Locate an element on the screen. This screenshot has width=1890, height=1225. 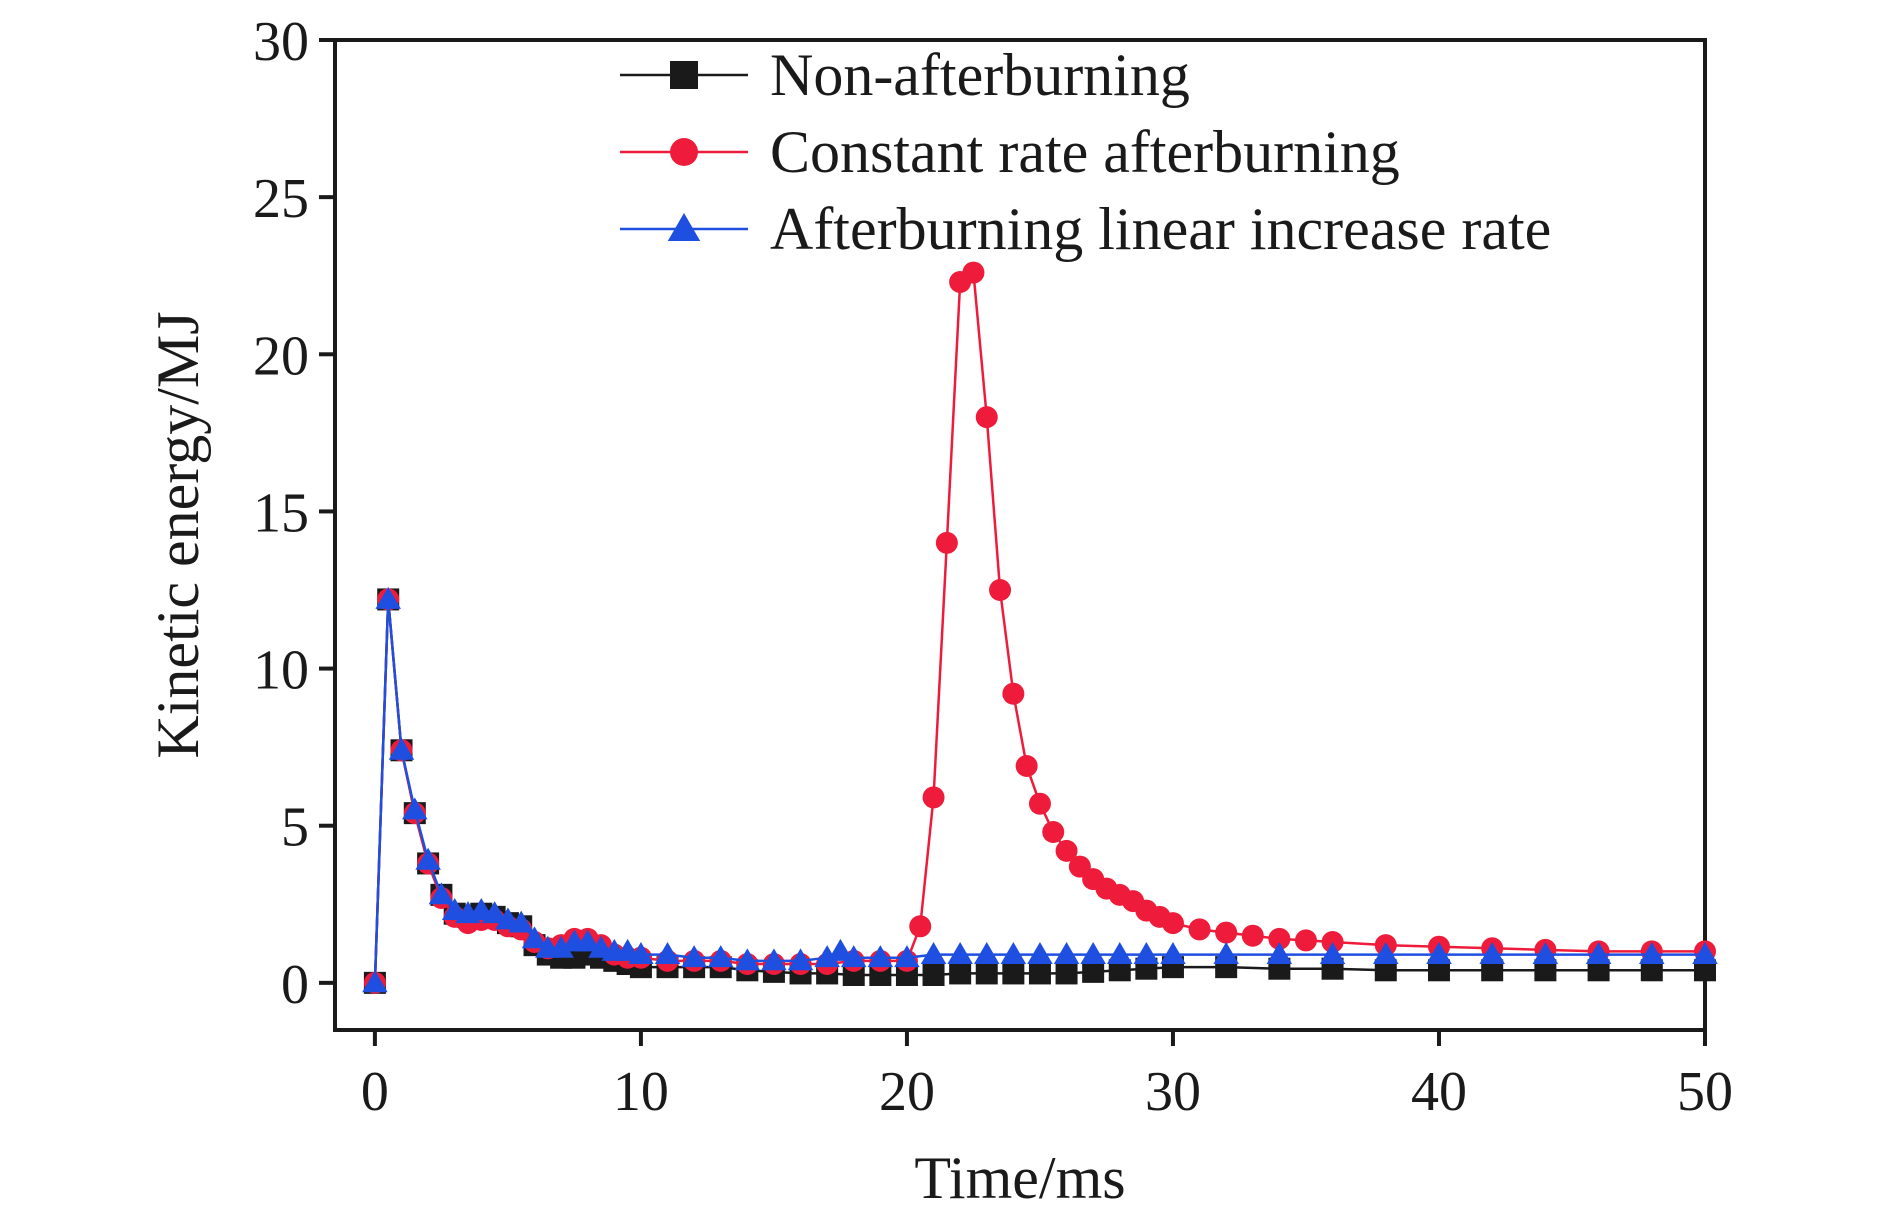
y-tick-label: 0 is located at coordinates (295, 985).